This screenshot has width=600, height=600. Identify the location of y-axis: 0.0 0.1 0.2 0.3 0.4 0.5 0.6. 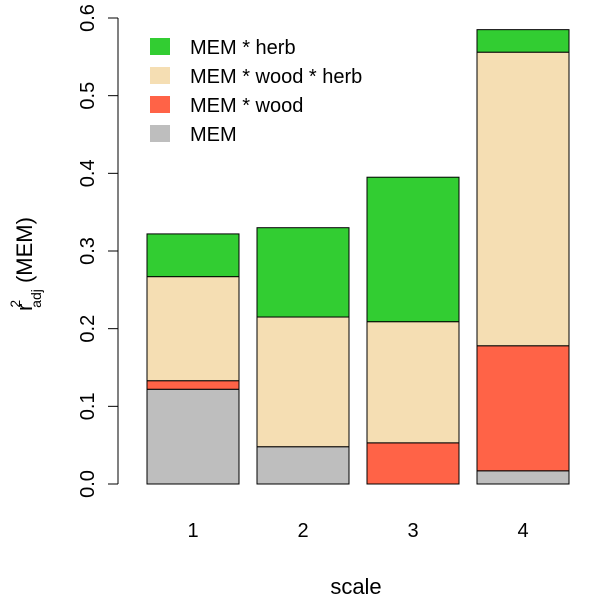
(98, 251).